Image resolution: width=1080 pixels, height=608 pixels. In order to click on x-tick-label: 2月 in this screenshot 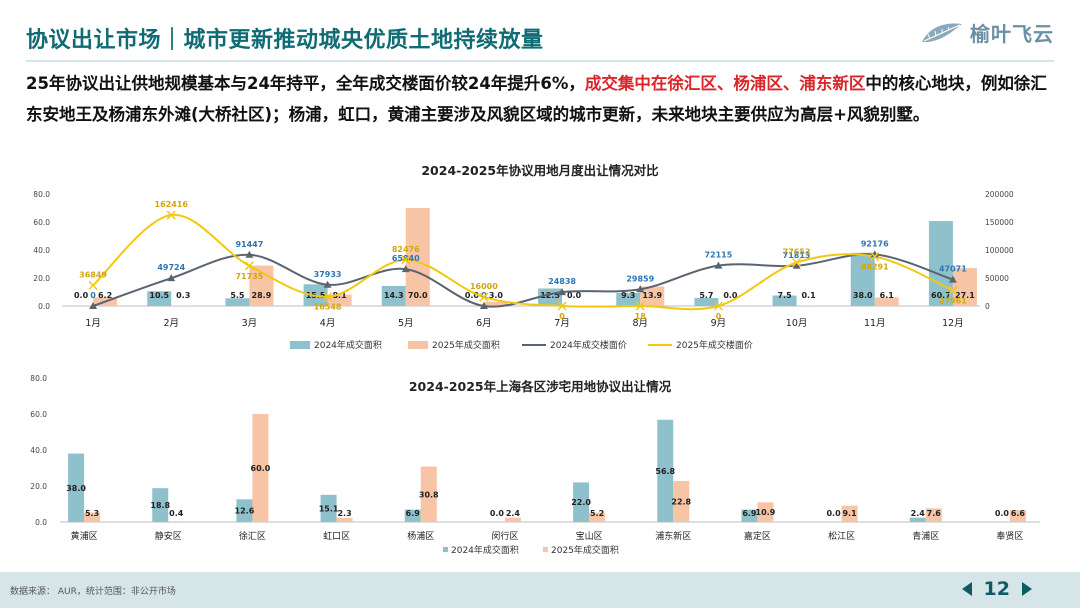, I will do `click(171, 323)`.